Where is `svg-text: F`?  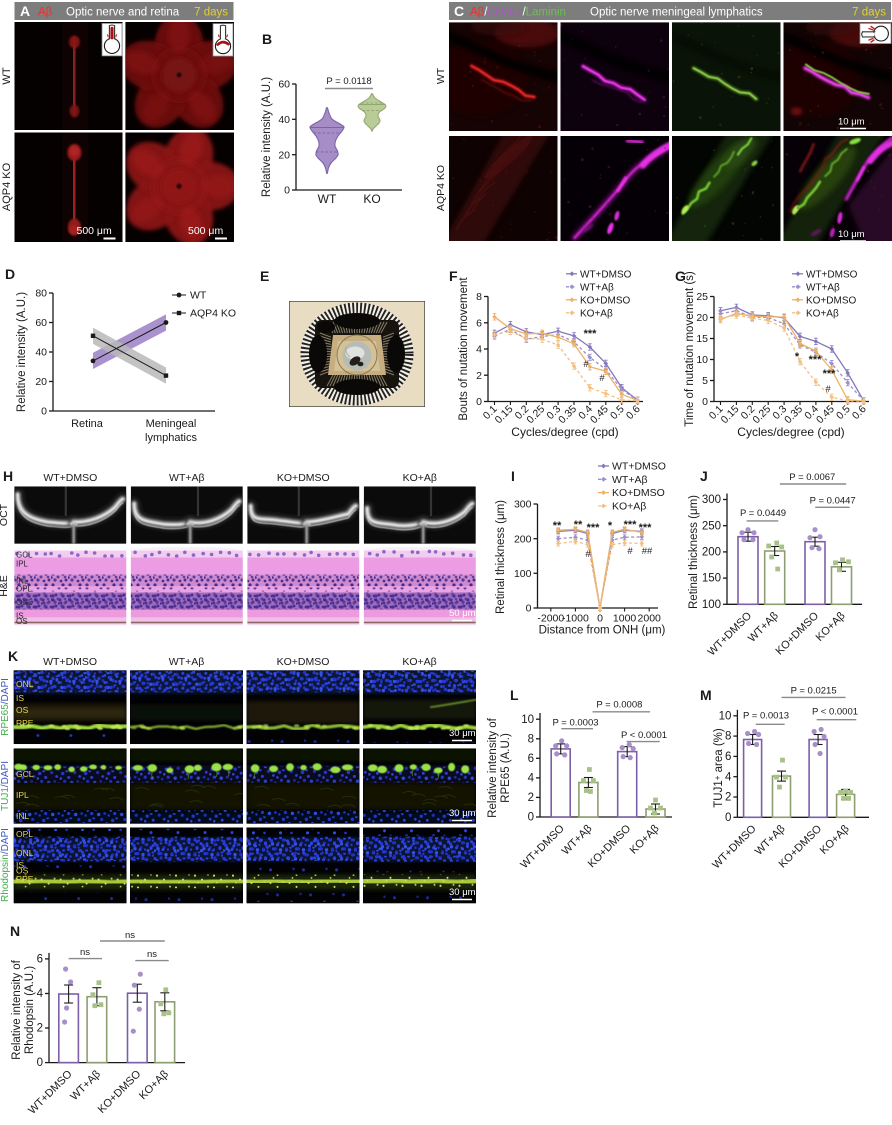 svg-text: F is located at coordinates (453, 276).